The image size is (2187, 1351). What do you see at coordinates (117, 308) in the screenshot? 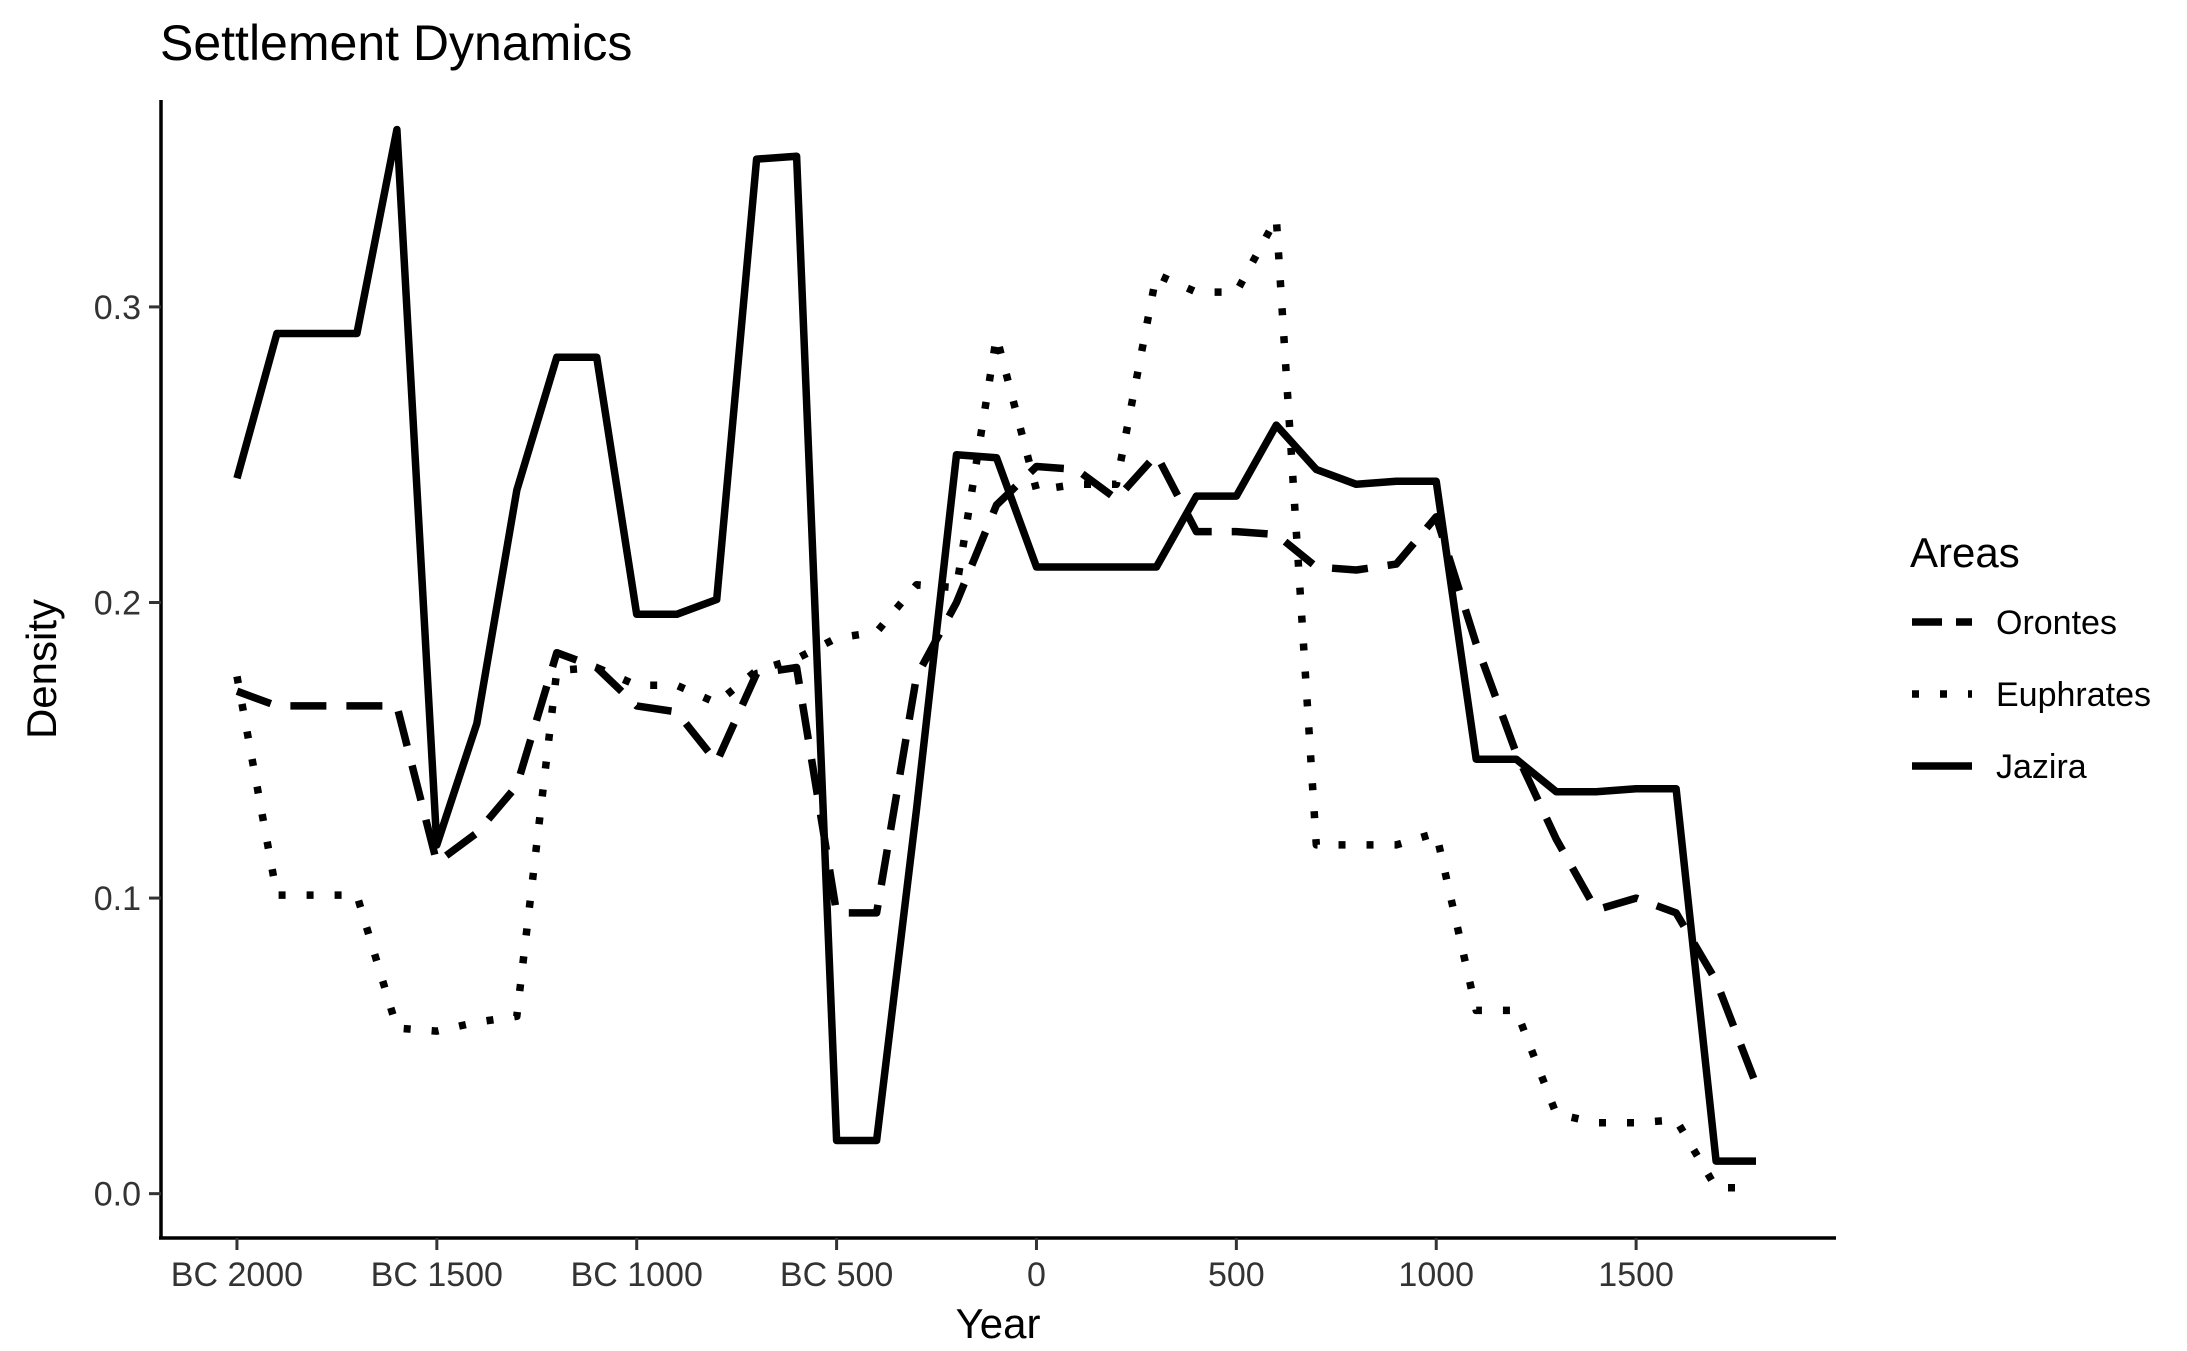
I see `y-tick-label: 0.3` at bounding box center [117, 308].